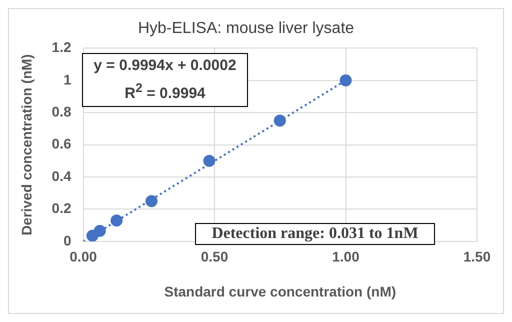  Describe the element at coordinates (315, 234) in the screenshot. I see `annotation: Detection range: 0.031 to 1nM` at that location.